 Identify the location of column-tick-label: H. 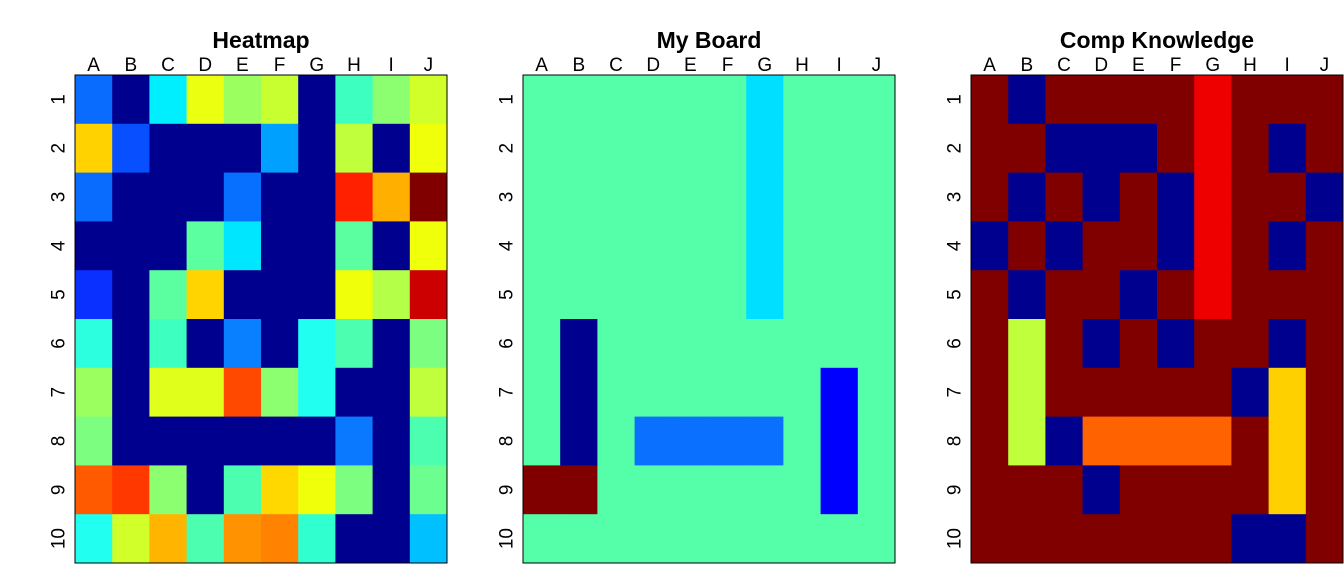
(802, 65).